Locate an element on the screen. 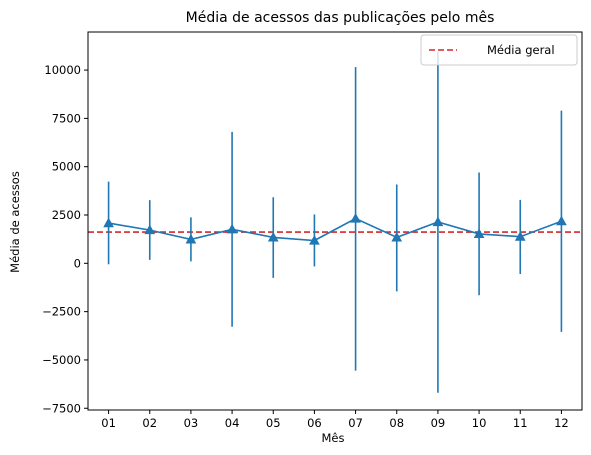 This screenshot has width=591, height=455. x-tick-label-11: 11 is located at coordinates (520, 423).